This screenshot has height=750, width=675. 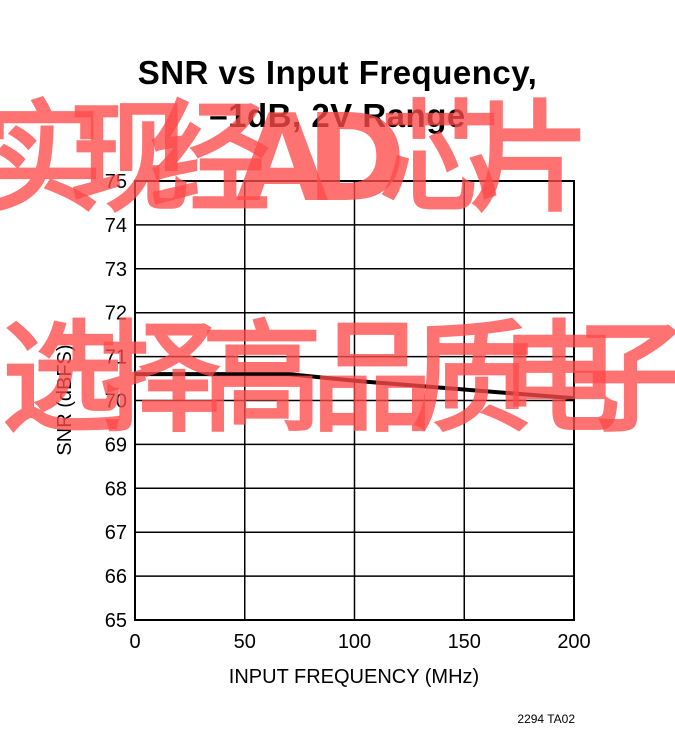 I want to click on figure-id: 2294 TA02, so click(x=546, y=719).